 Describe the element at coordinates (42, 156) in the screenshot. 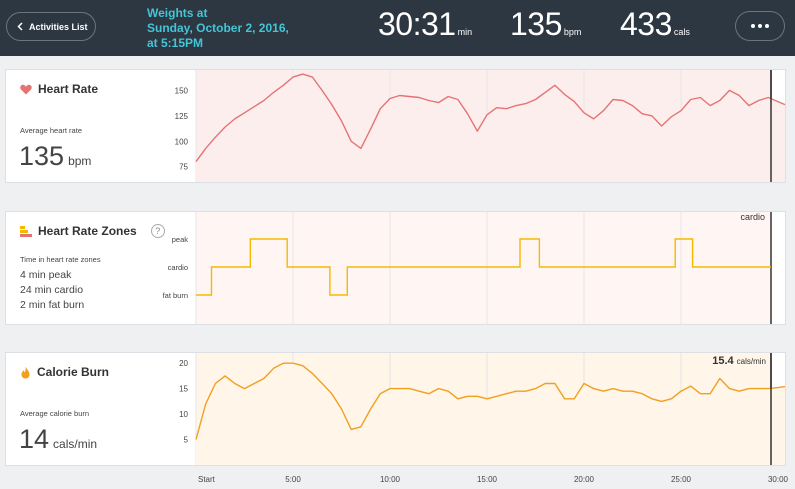

I see `avg-heart-rate-value: 135` at that location.